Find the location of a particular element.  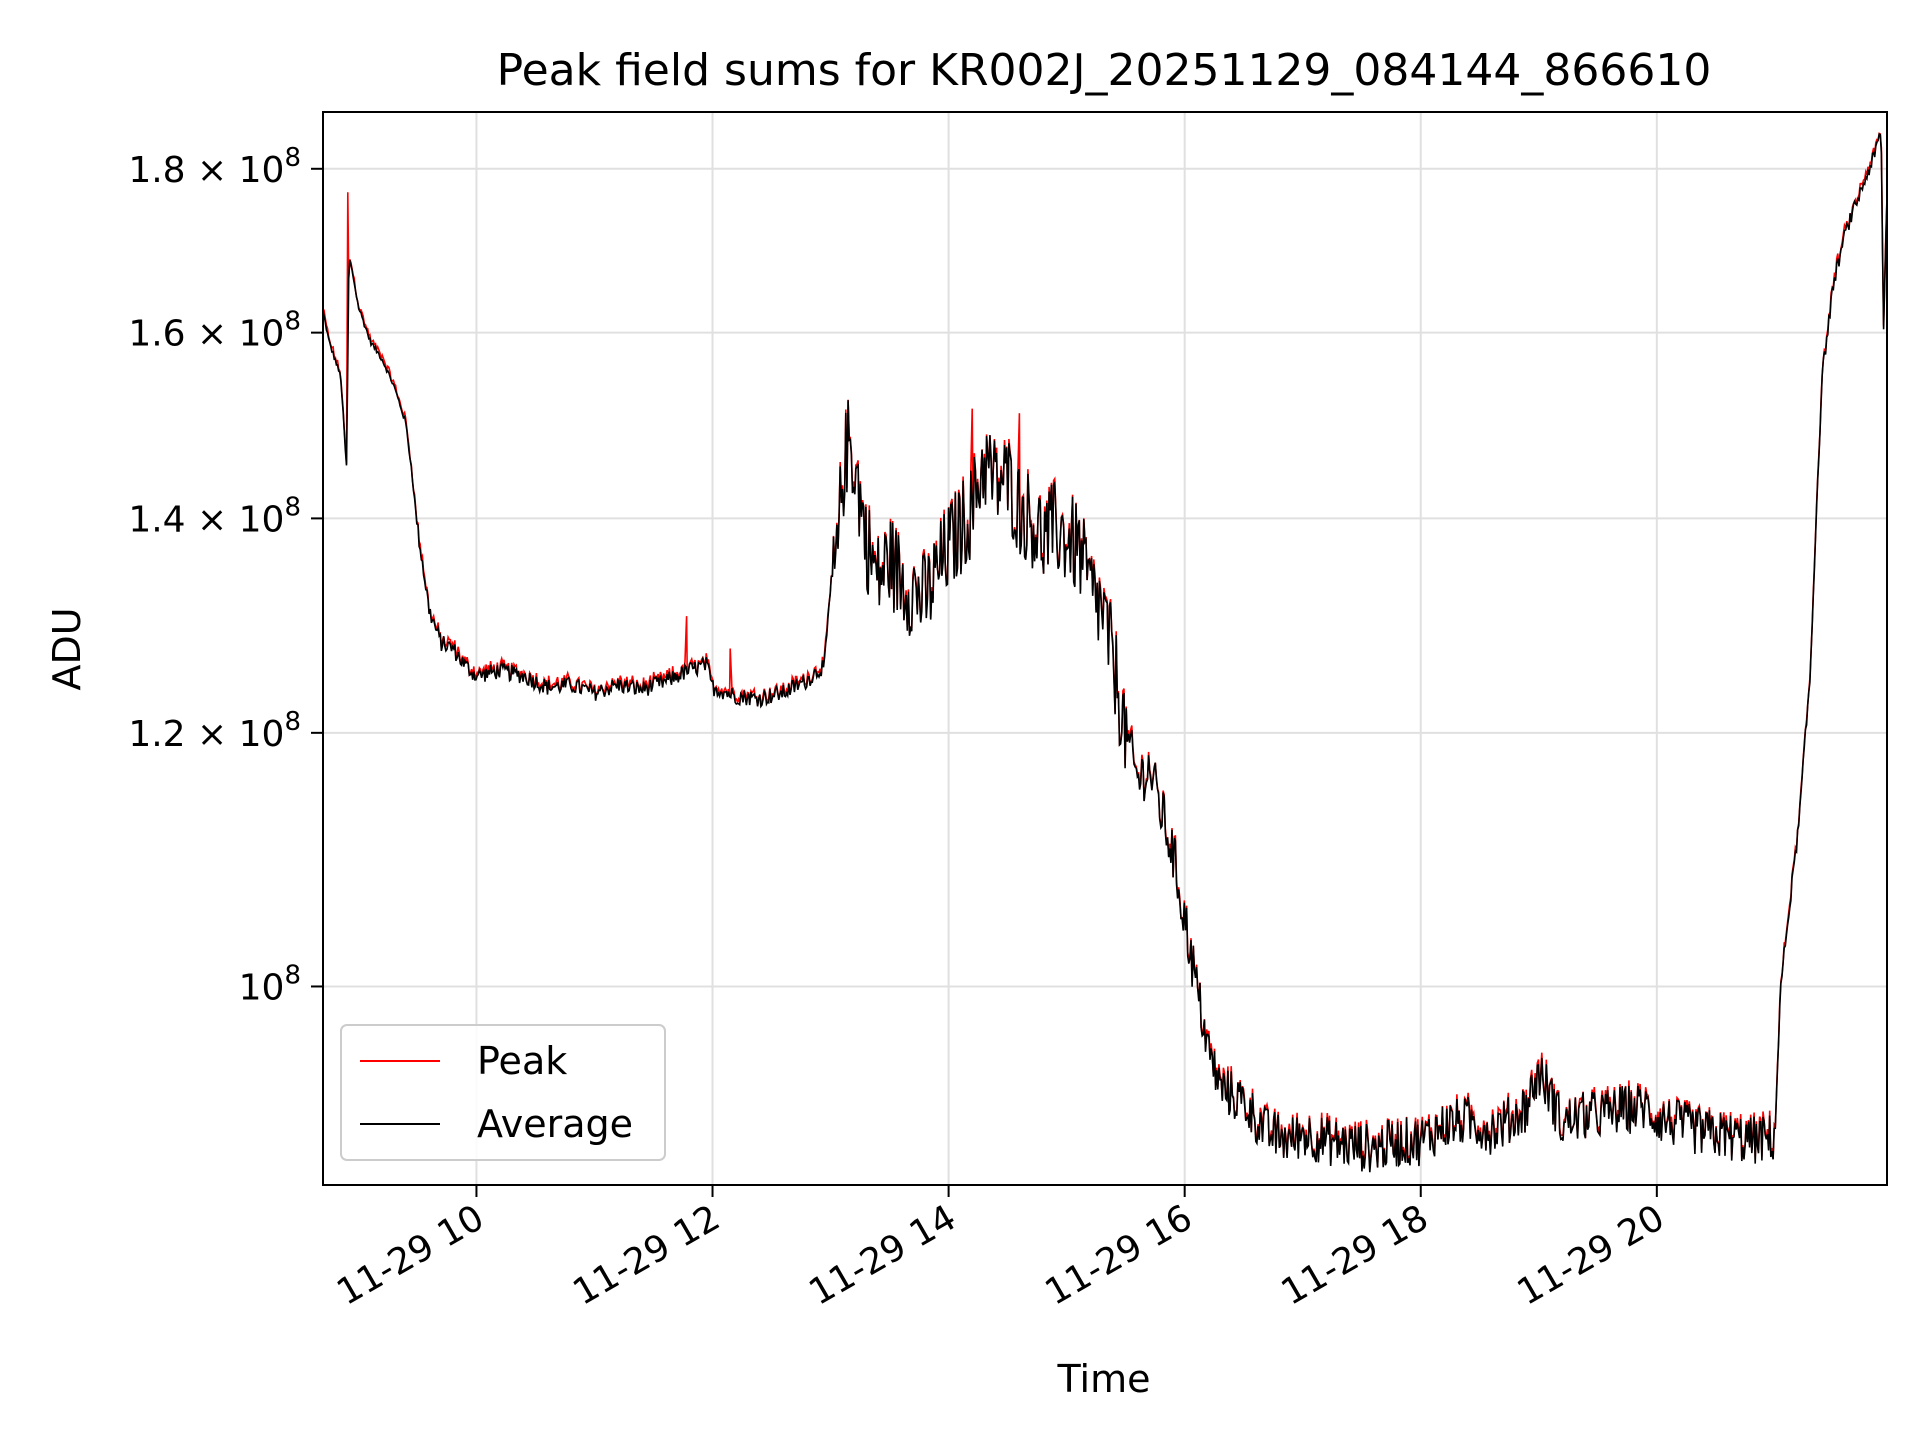

y-tick-label: 1.2 × 108 is located at coordinates (214, 731).